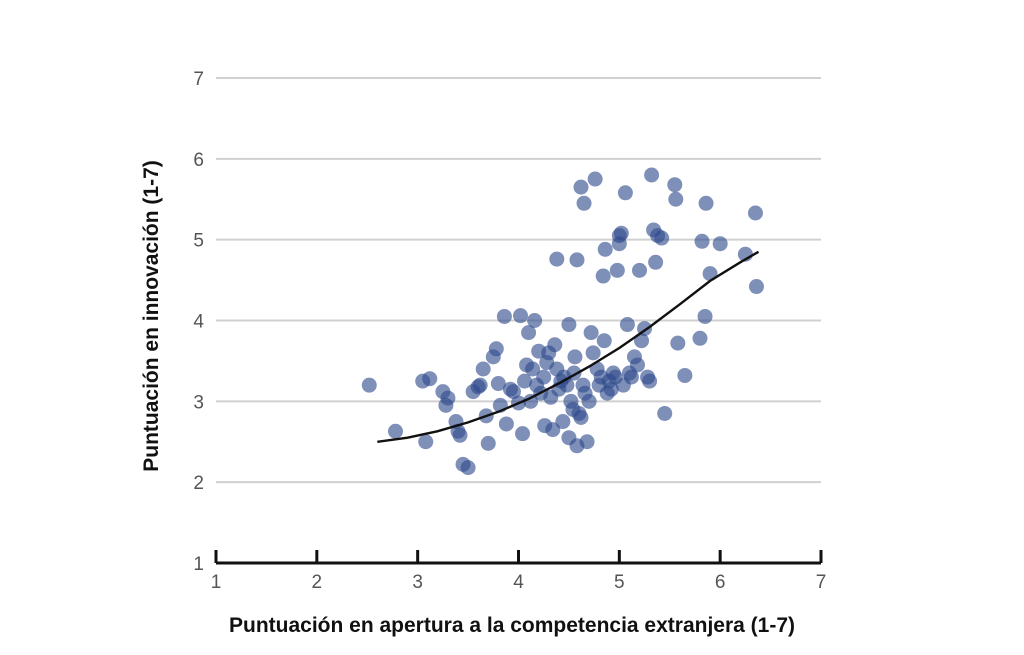 The width and height of the screenshot is (1024, 655). Describe the element at coordinates (317, 582) in the screenshot. I see `x-tick-label: 2` at that location.